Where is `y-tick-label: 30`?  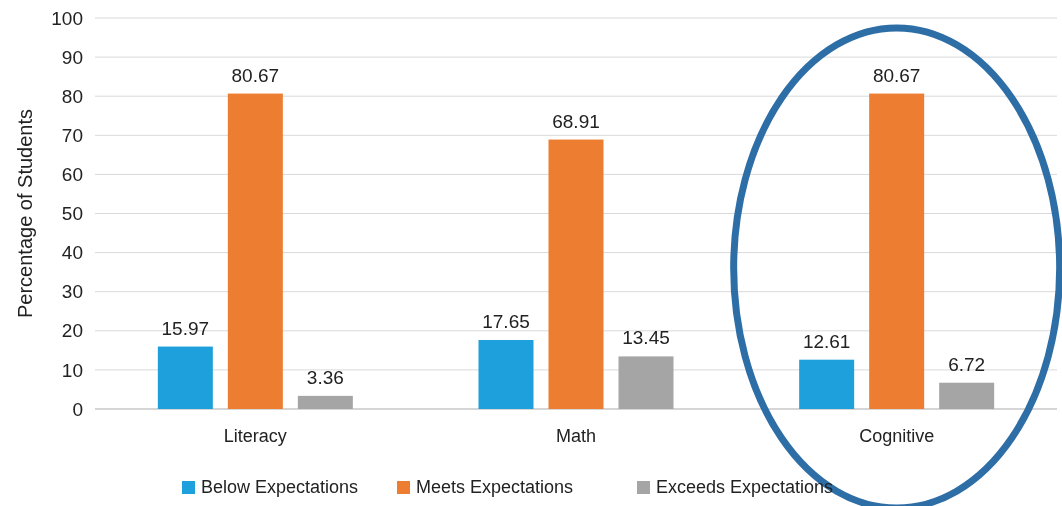 y-tick-label: 30 is located at coordinates (72, 292).